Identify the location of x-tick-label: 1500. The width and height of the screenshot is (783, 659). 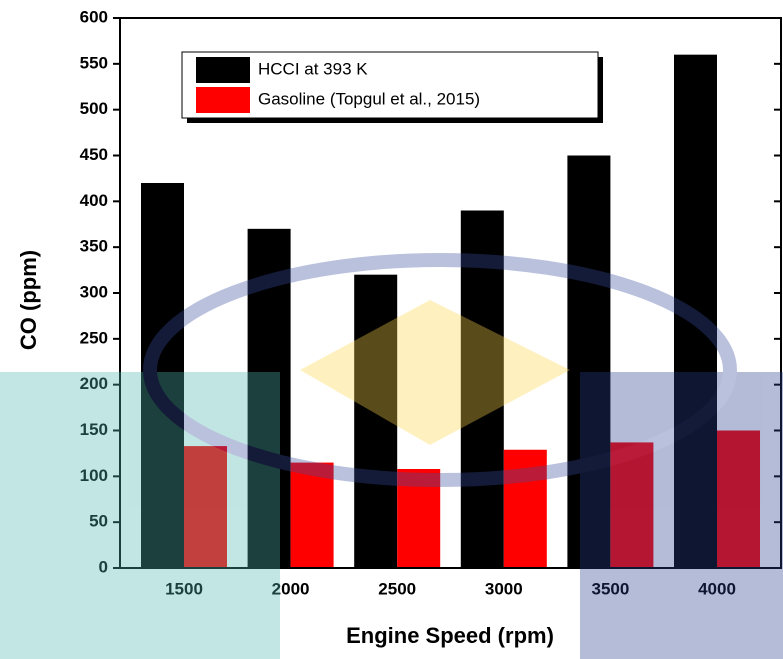
(184, 588).